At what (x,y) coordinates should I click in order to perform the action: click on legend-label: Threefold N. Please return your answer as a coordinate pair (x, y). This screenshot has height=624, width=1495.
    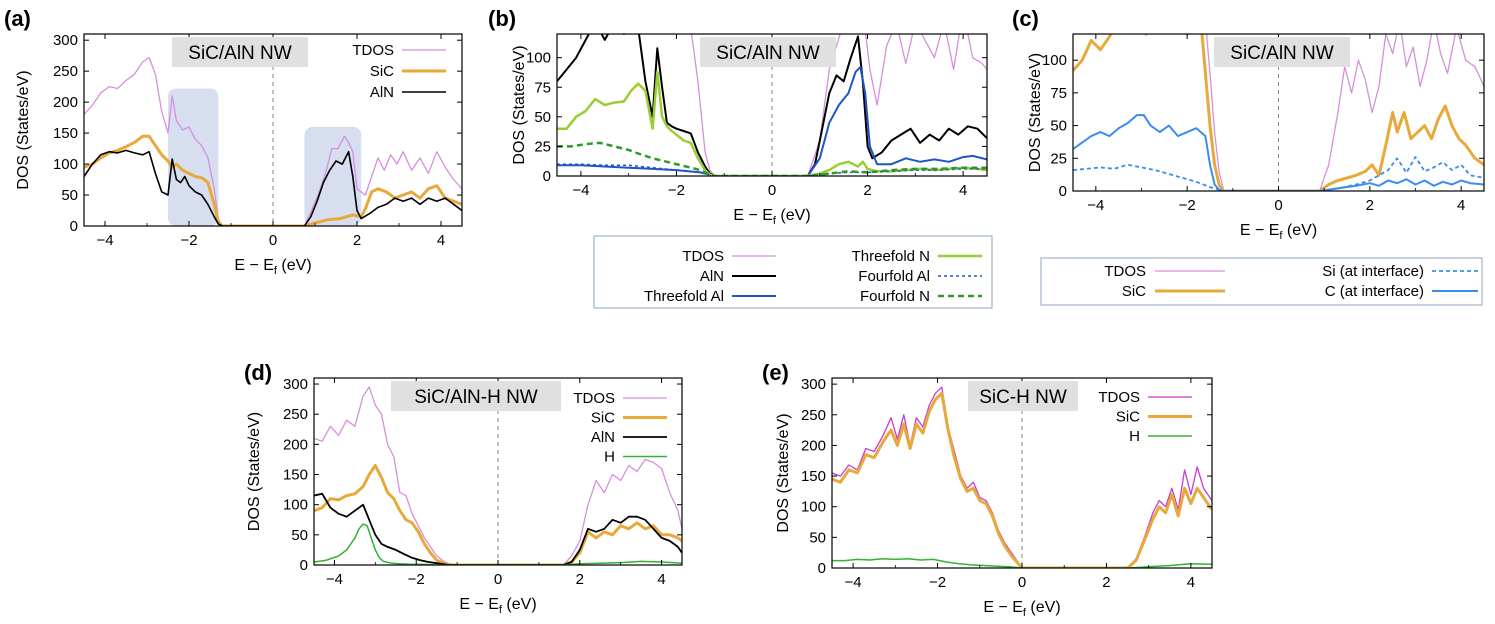
    Looking at the image, I should click on (891, 256).